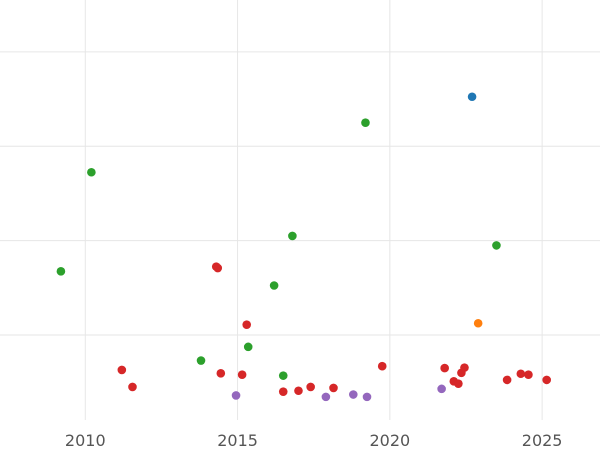  What do you see at coordinates (314, 440) in the screenshot?
I see `x-axis-ticks: 2010 2015 2020 2025` at bounding box center [314, 440].